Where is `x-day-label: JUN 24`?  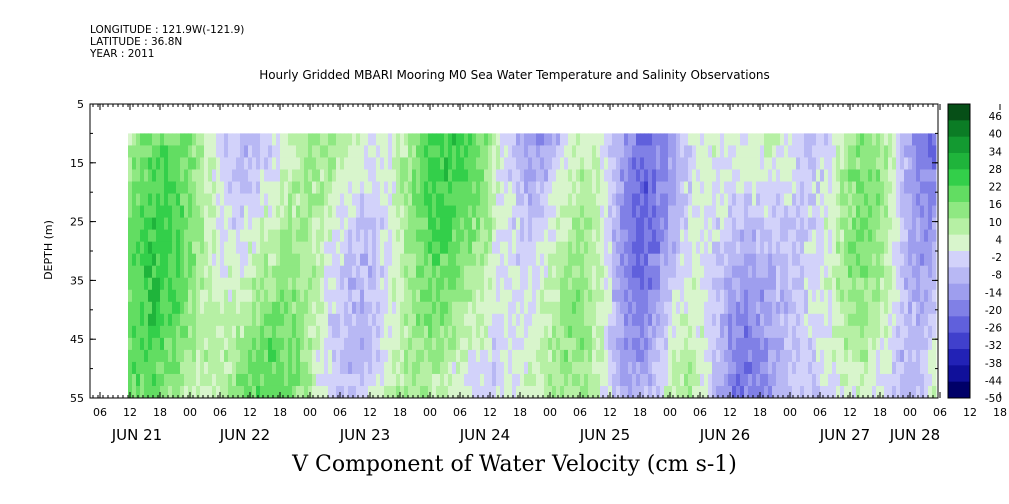 x-day-label: JUN 24 is located at coordinates (484, 435).